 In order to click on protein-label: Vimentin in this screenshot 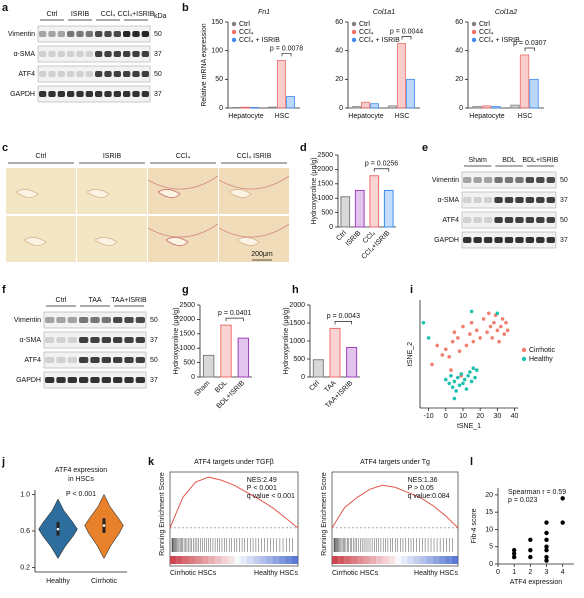, I will do `click(27, 320)`.